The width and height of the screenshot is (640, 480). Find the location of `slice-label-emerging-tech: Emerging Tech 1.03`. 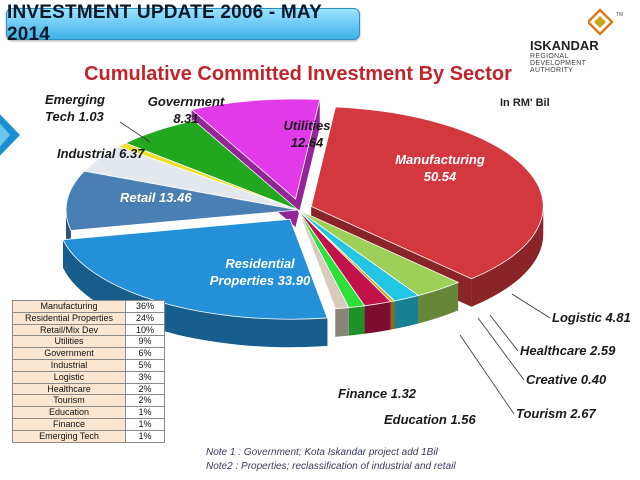

slice-label-emerging-tech: Emerging Tech 1.03 is located at coordinates (75, 108).